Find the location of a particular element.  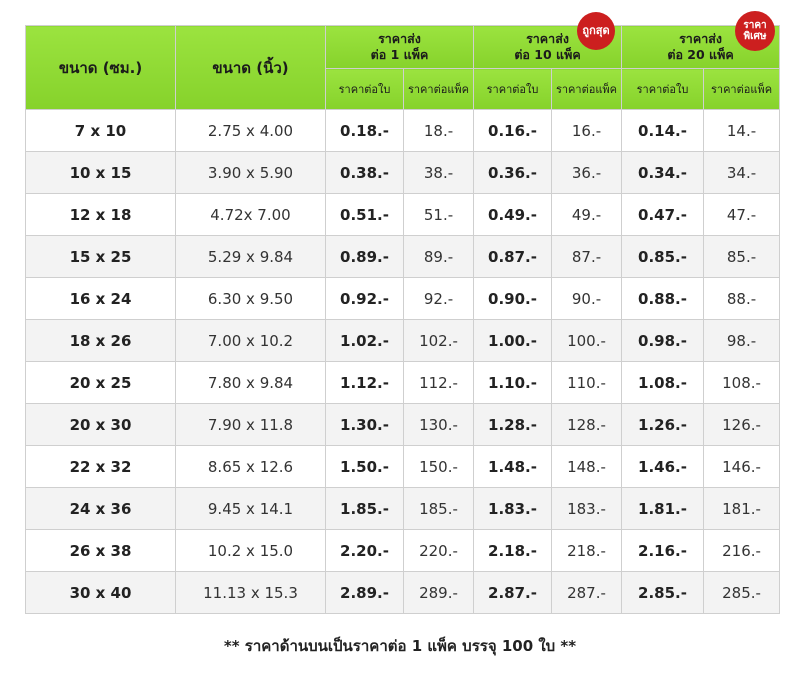

group-line2: ต่อ 1 แพ็ค is located at coordinates (399, 54).